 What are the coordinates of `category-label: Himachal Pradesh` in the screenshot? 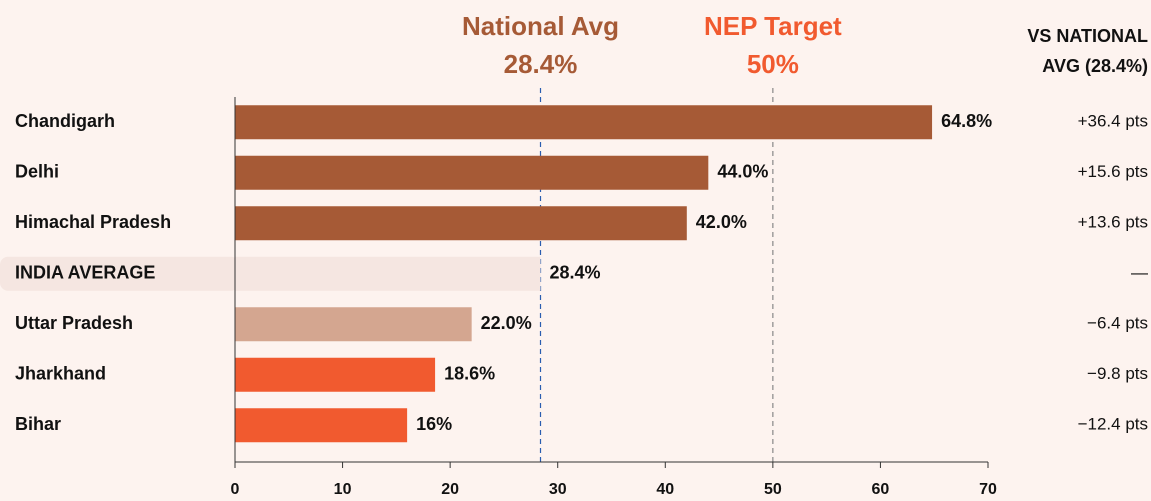 It's located at (93, 222).